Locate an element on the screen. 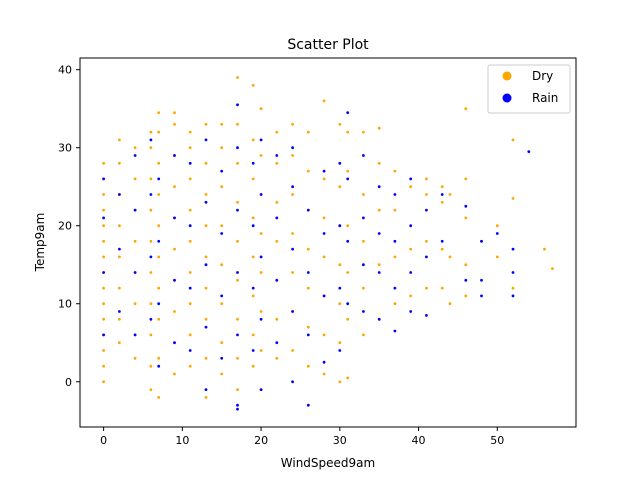 This screenshot has height=480, width=640. x-axis: 0 10 20 30 40 50 is located at coordinates (302, 437).